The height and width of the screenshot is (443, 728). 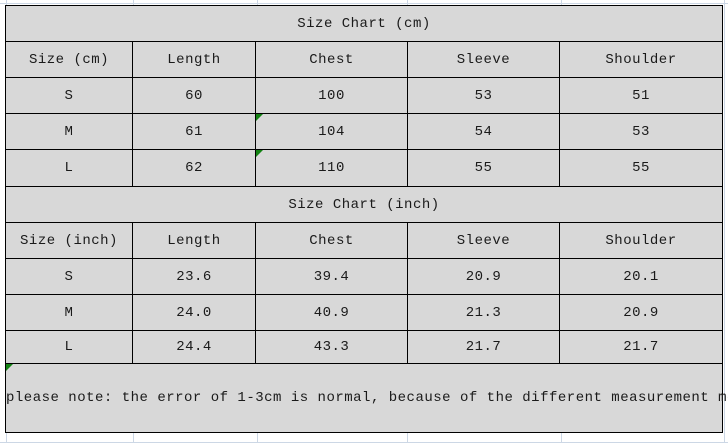 What do you see at coordinates (69, 240) in the screenshot?
I see `column-header-size-inch: Size (inch)` at bounding box center [69, 240].